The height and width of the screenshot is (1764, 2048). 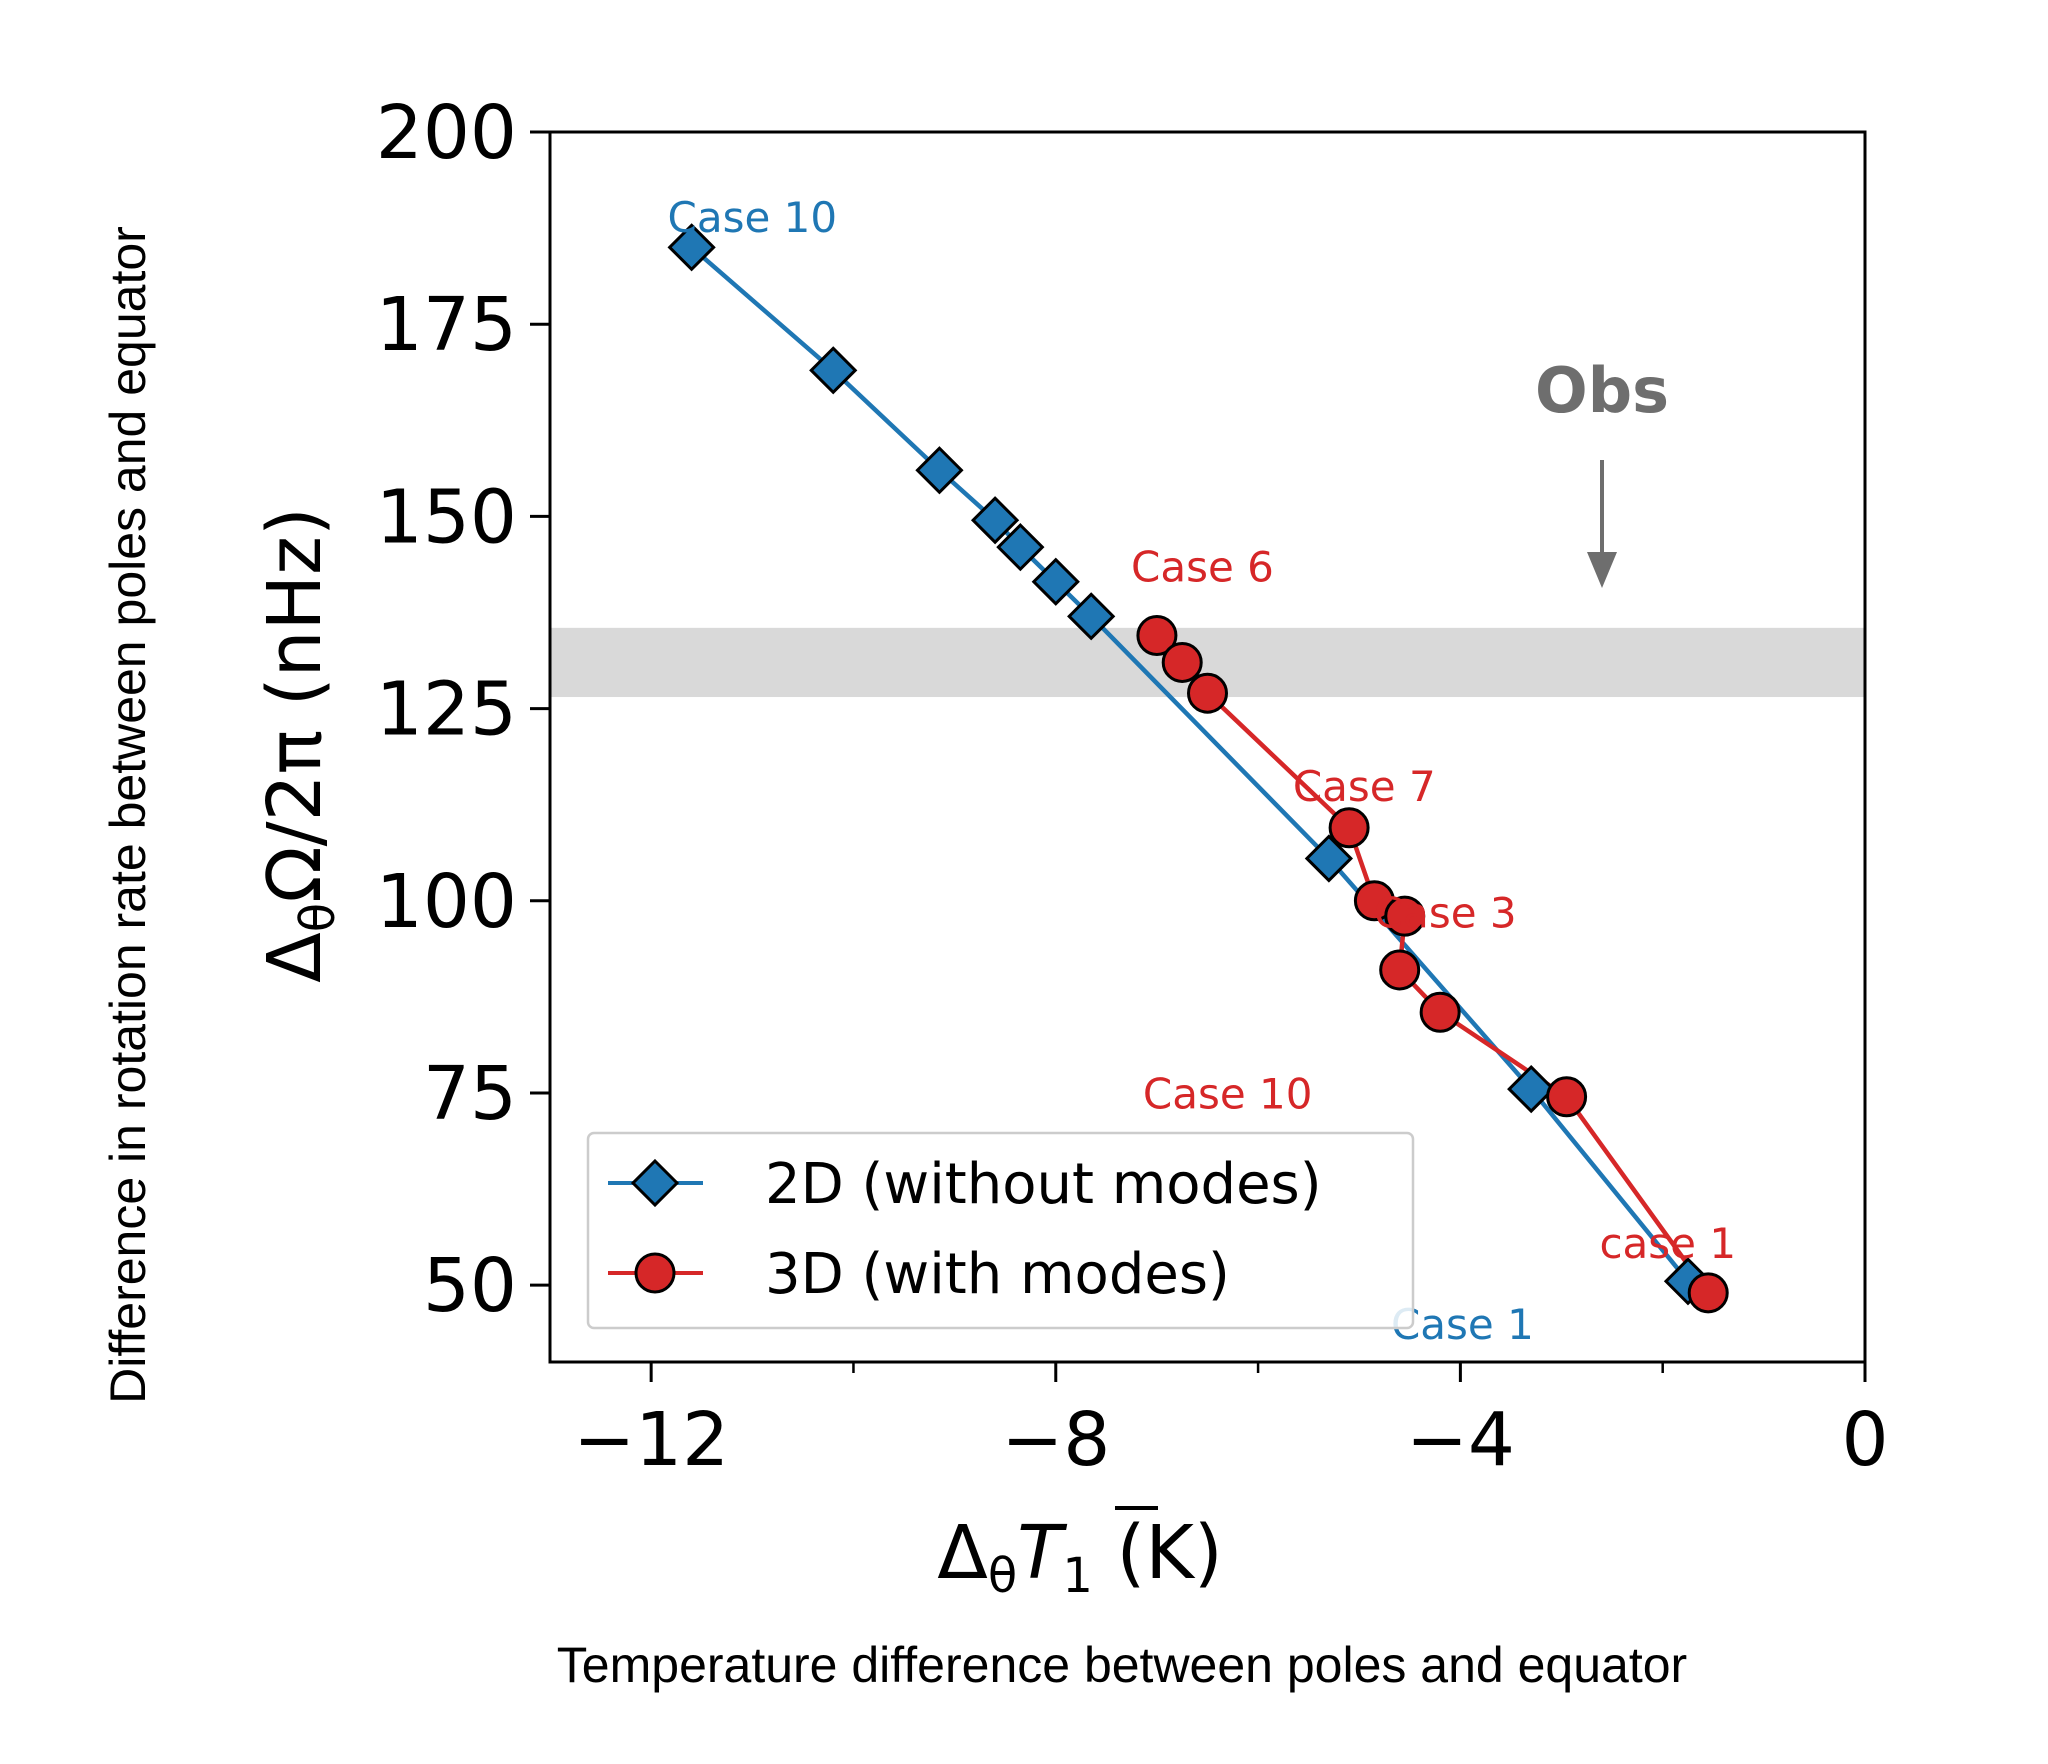 What do you see at coordinates (1602, 390) in the screenshot?
I see `obs-label: Obs` at bounding box center [1602, 390].